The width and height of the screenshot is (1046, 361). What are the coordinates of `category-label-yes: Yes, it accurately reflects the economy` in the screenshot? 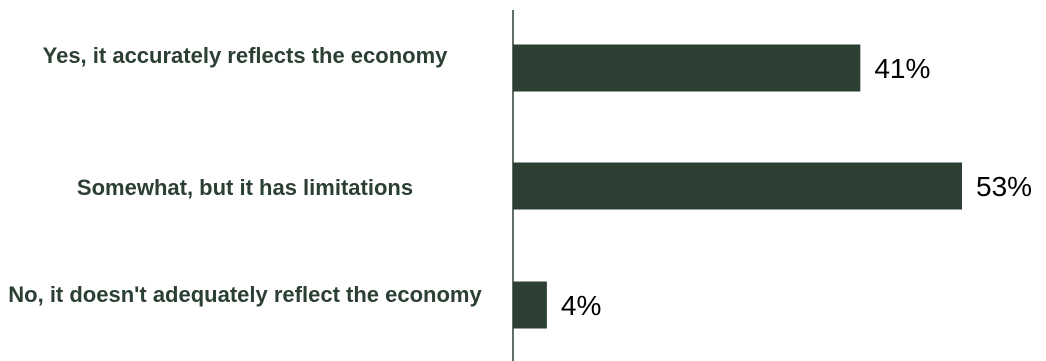 It's located at (245, 55).